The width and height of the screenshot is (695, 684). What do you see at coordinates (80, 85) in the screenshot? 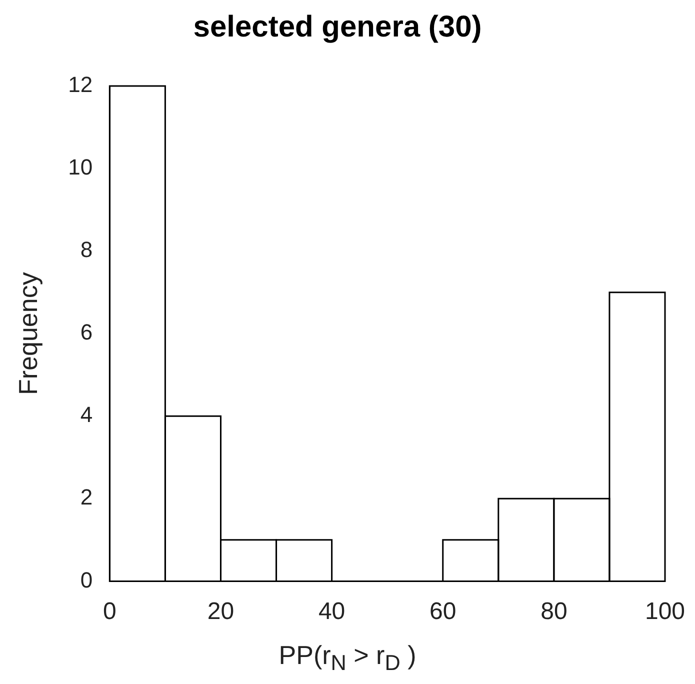
I see `y-tick-label: 12` at bounding box center [80, 85].